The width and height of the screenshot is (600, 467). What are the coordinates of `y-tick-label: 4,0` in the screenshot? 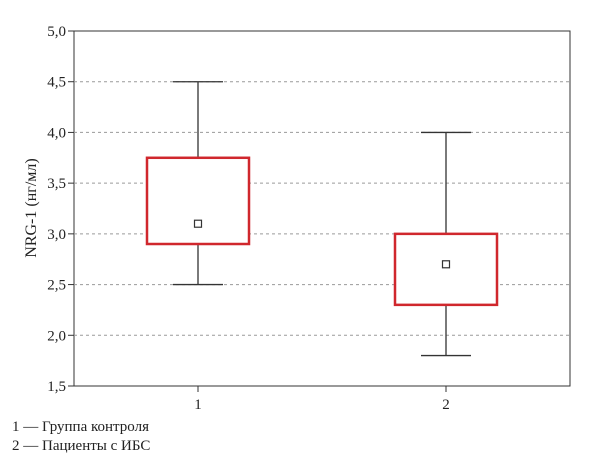 It's located at (56, 133).